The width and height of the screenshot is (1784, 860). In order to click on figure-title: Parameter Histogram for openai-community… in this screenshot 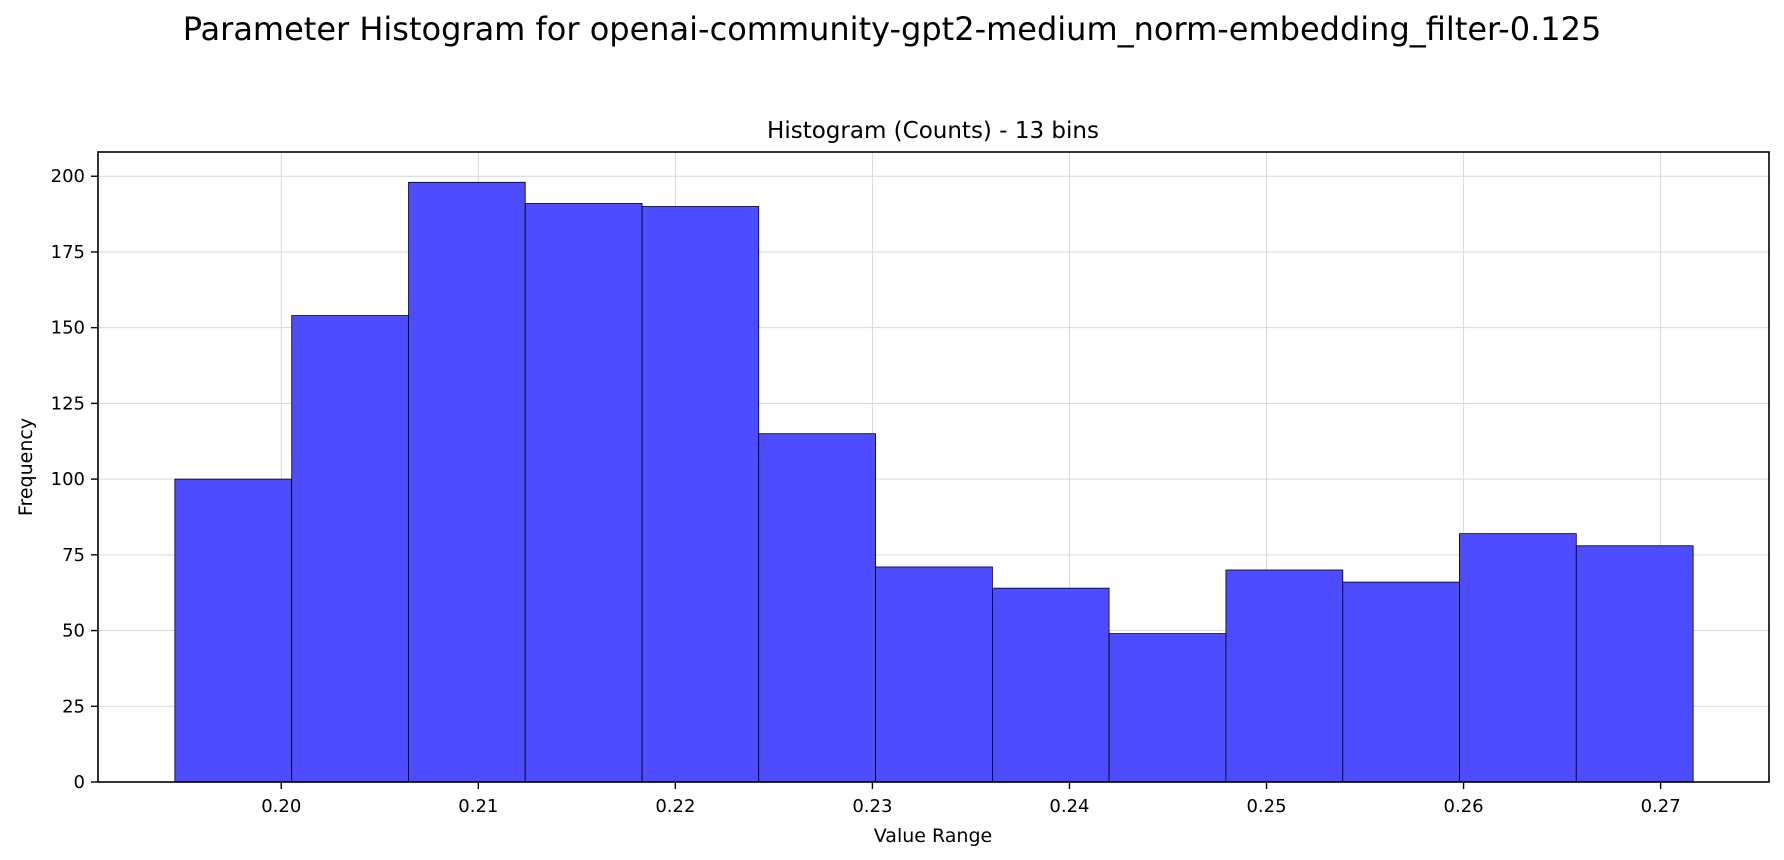, I will do `click(892, 29)`.